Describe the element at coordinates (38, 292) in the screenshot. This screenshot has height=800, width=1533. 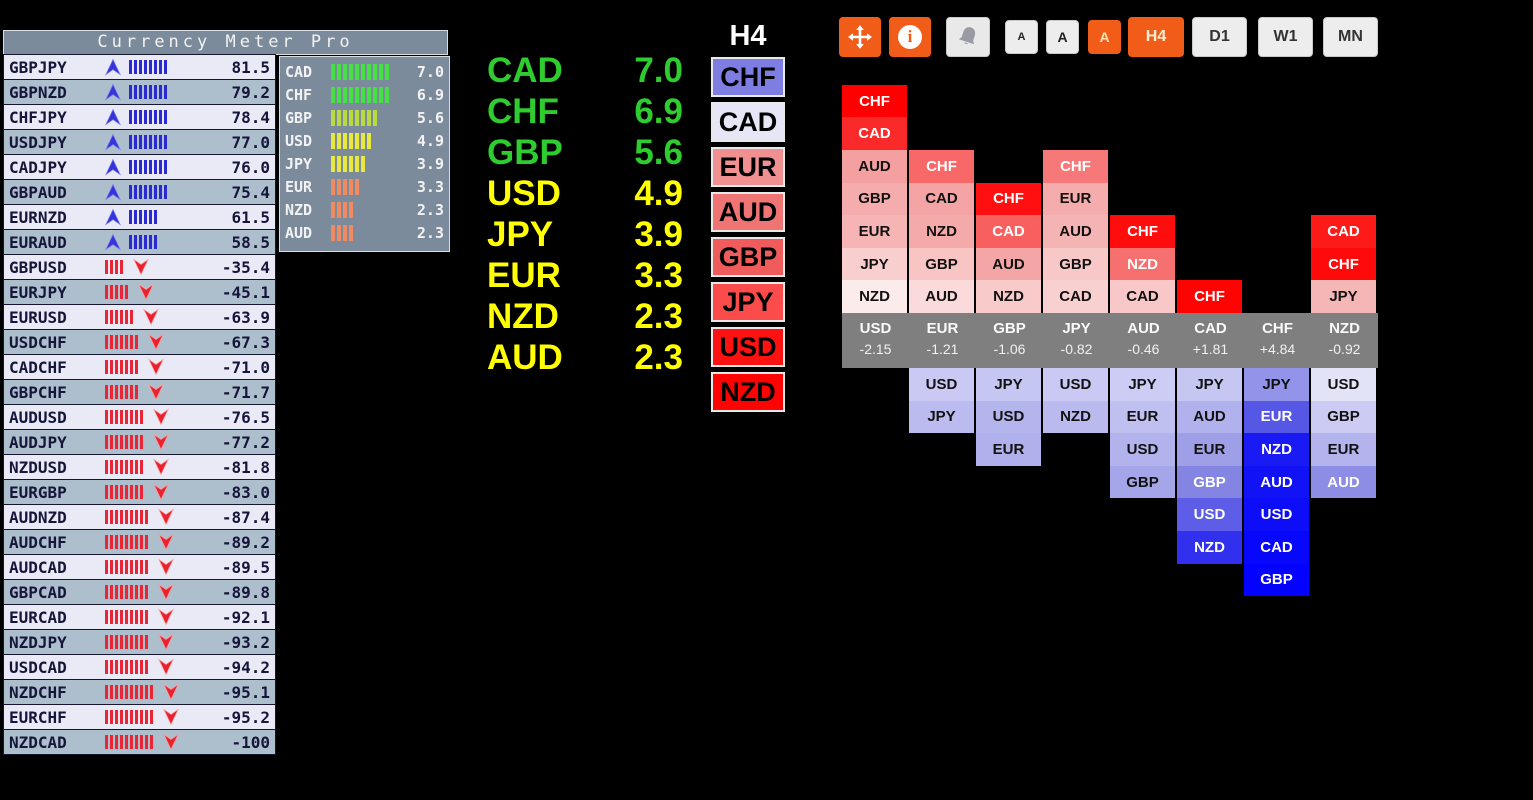
I see `pair-name: EURJPY` at that location.